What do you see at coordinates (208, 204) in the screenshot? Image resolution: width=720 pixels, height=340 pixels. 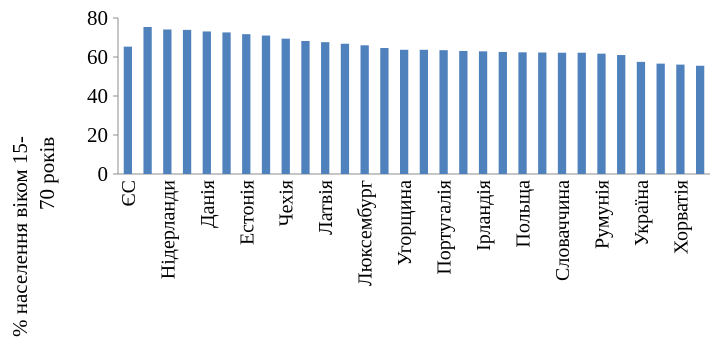 I see `x-tick-label: Данія` at bounding box center [208, 204].